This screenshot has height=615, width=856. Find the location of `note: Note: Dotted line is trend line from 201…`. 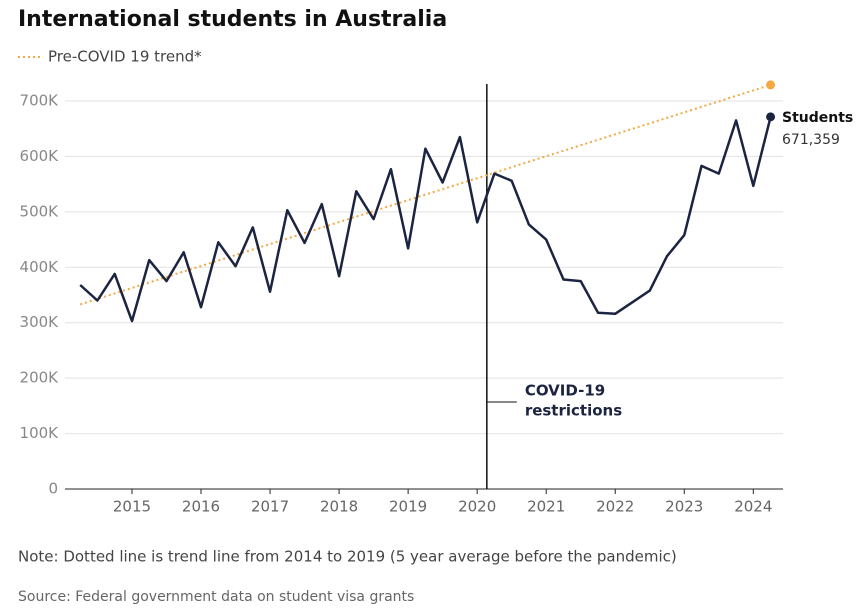

note: Note: Dotted line is trend line from 201… is located at coordinates (347, 557).